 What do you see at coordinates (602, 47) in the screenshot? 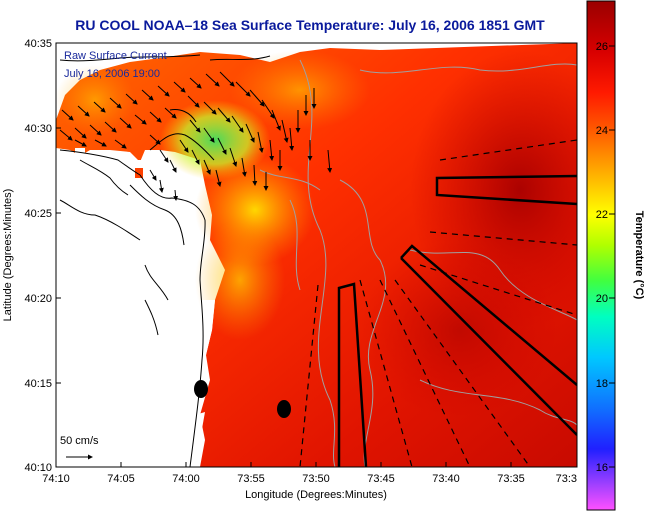
I see `colorbar-tick-label: 26` at bounding box center [602, 47].